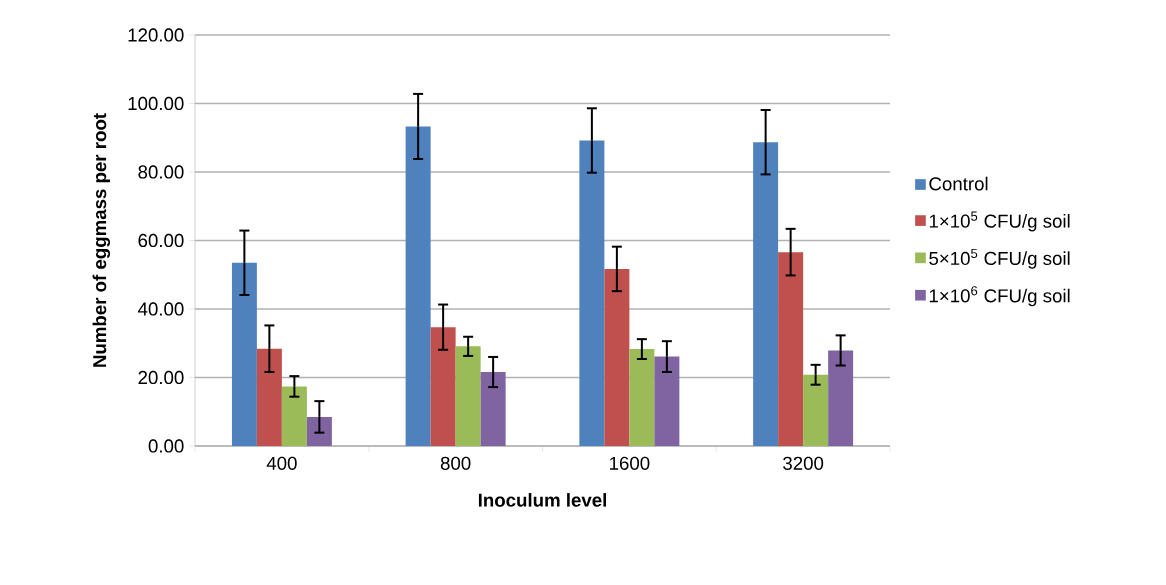  What do you see at coordinates (803, 463) in the screenshot?
I see `x-tick-label: 3200` at bounding box center [803, 463].